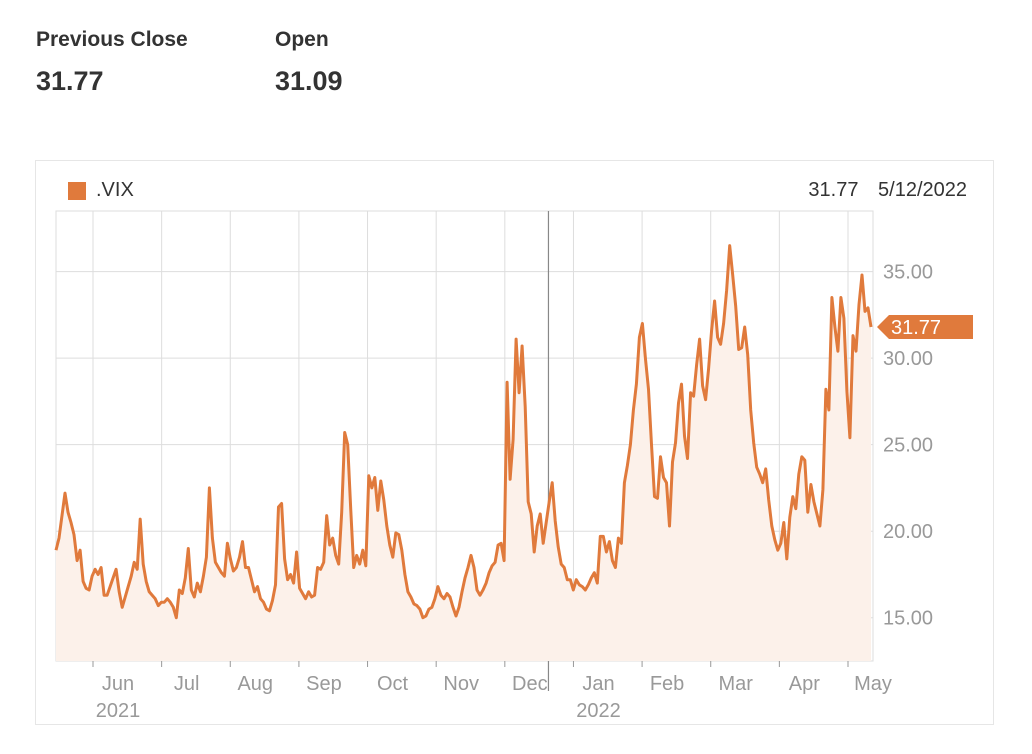 This screenshot has height=754, width=1032. What do you see at coordinates (916, 328) in the screenshot?
I see `last-value-label: 31.77` at bounding box center [916, 328].